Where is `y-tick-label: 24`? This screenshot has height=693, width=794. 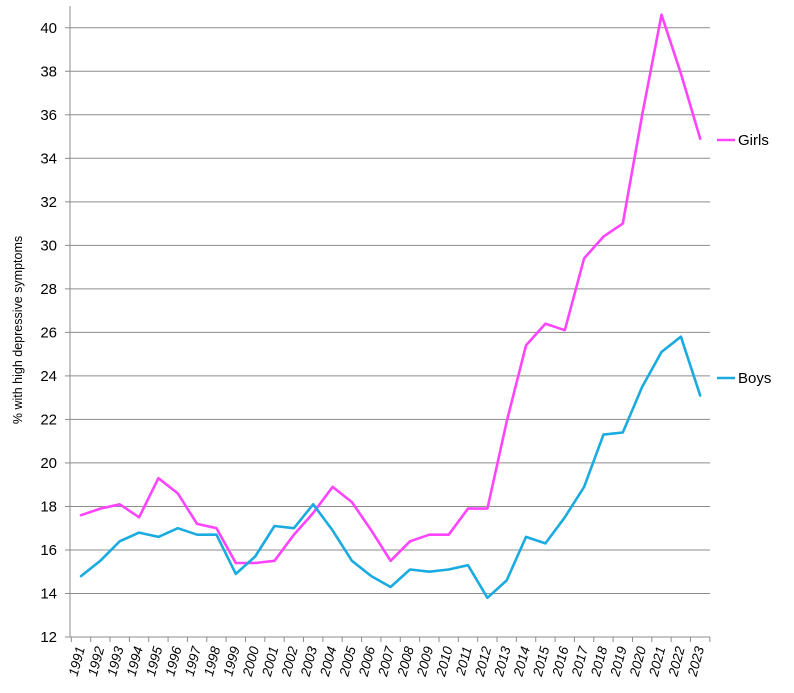
y-tick-label: 24 is located at coordinates (48, 376).